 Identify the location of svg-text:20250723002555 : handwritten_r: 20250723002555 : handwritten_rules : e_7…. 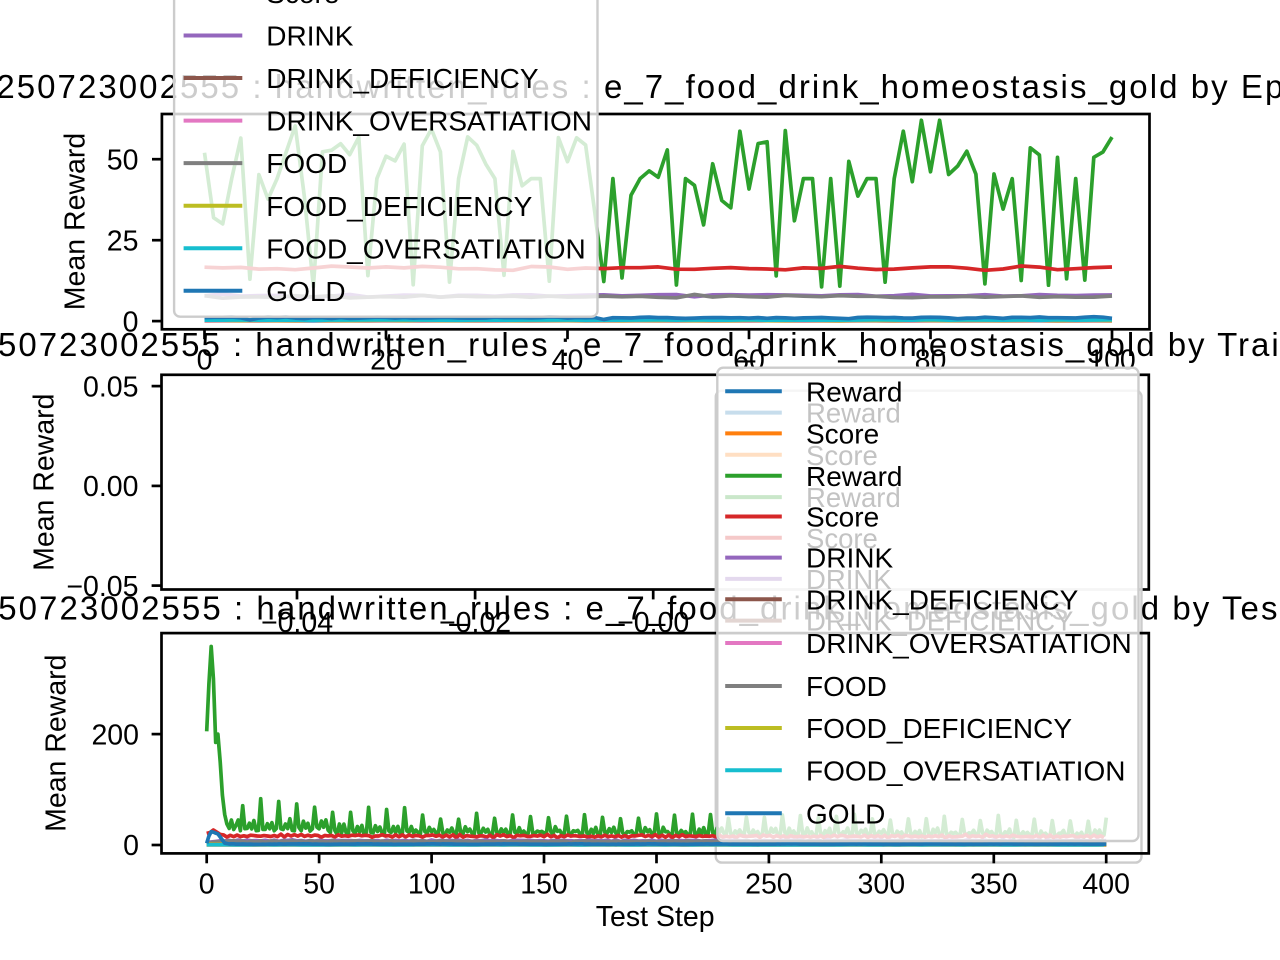
(640, 344).